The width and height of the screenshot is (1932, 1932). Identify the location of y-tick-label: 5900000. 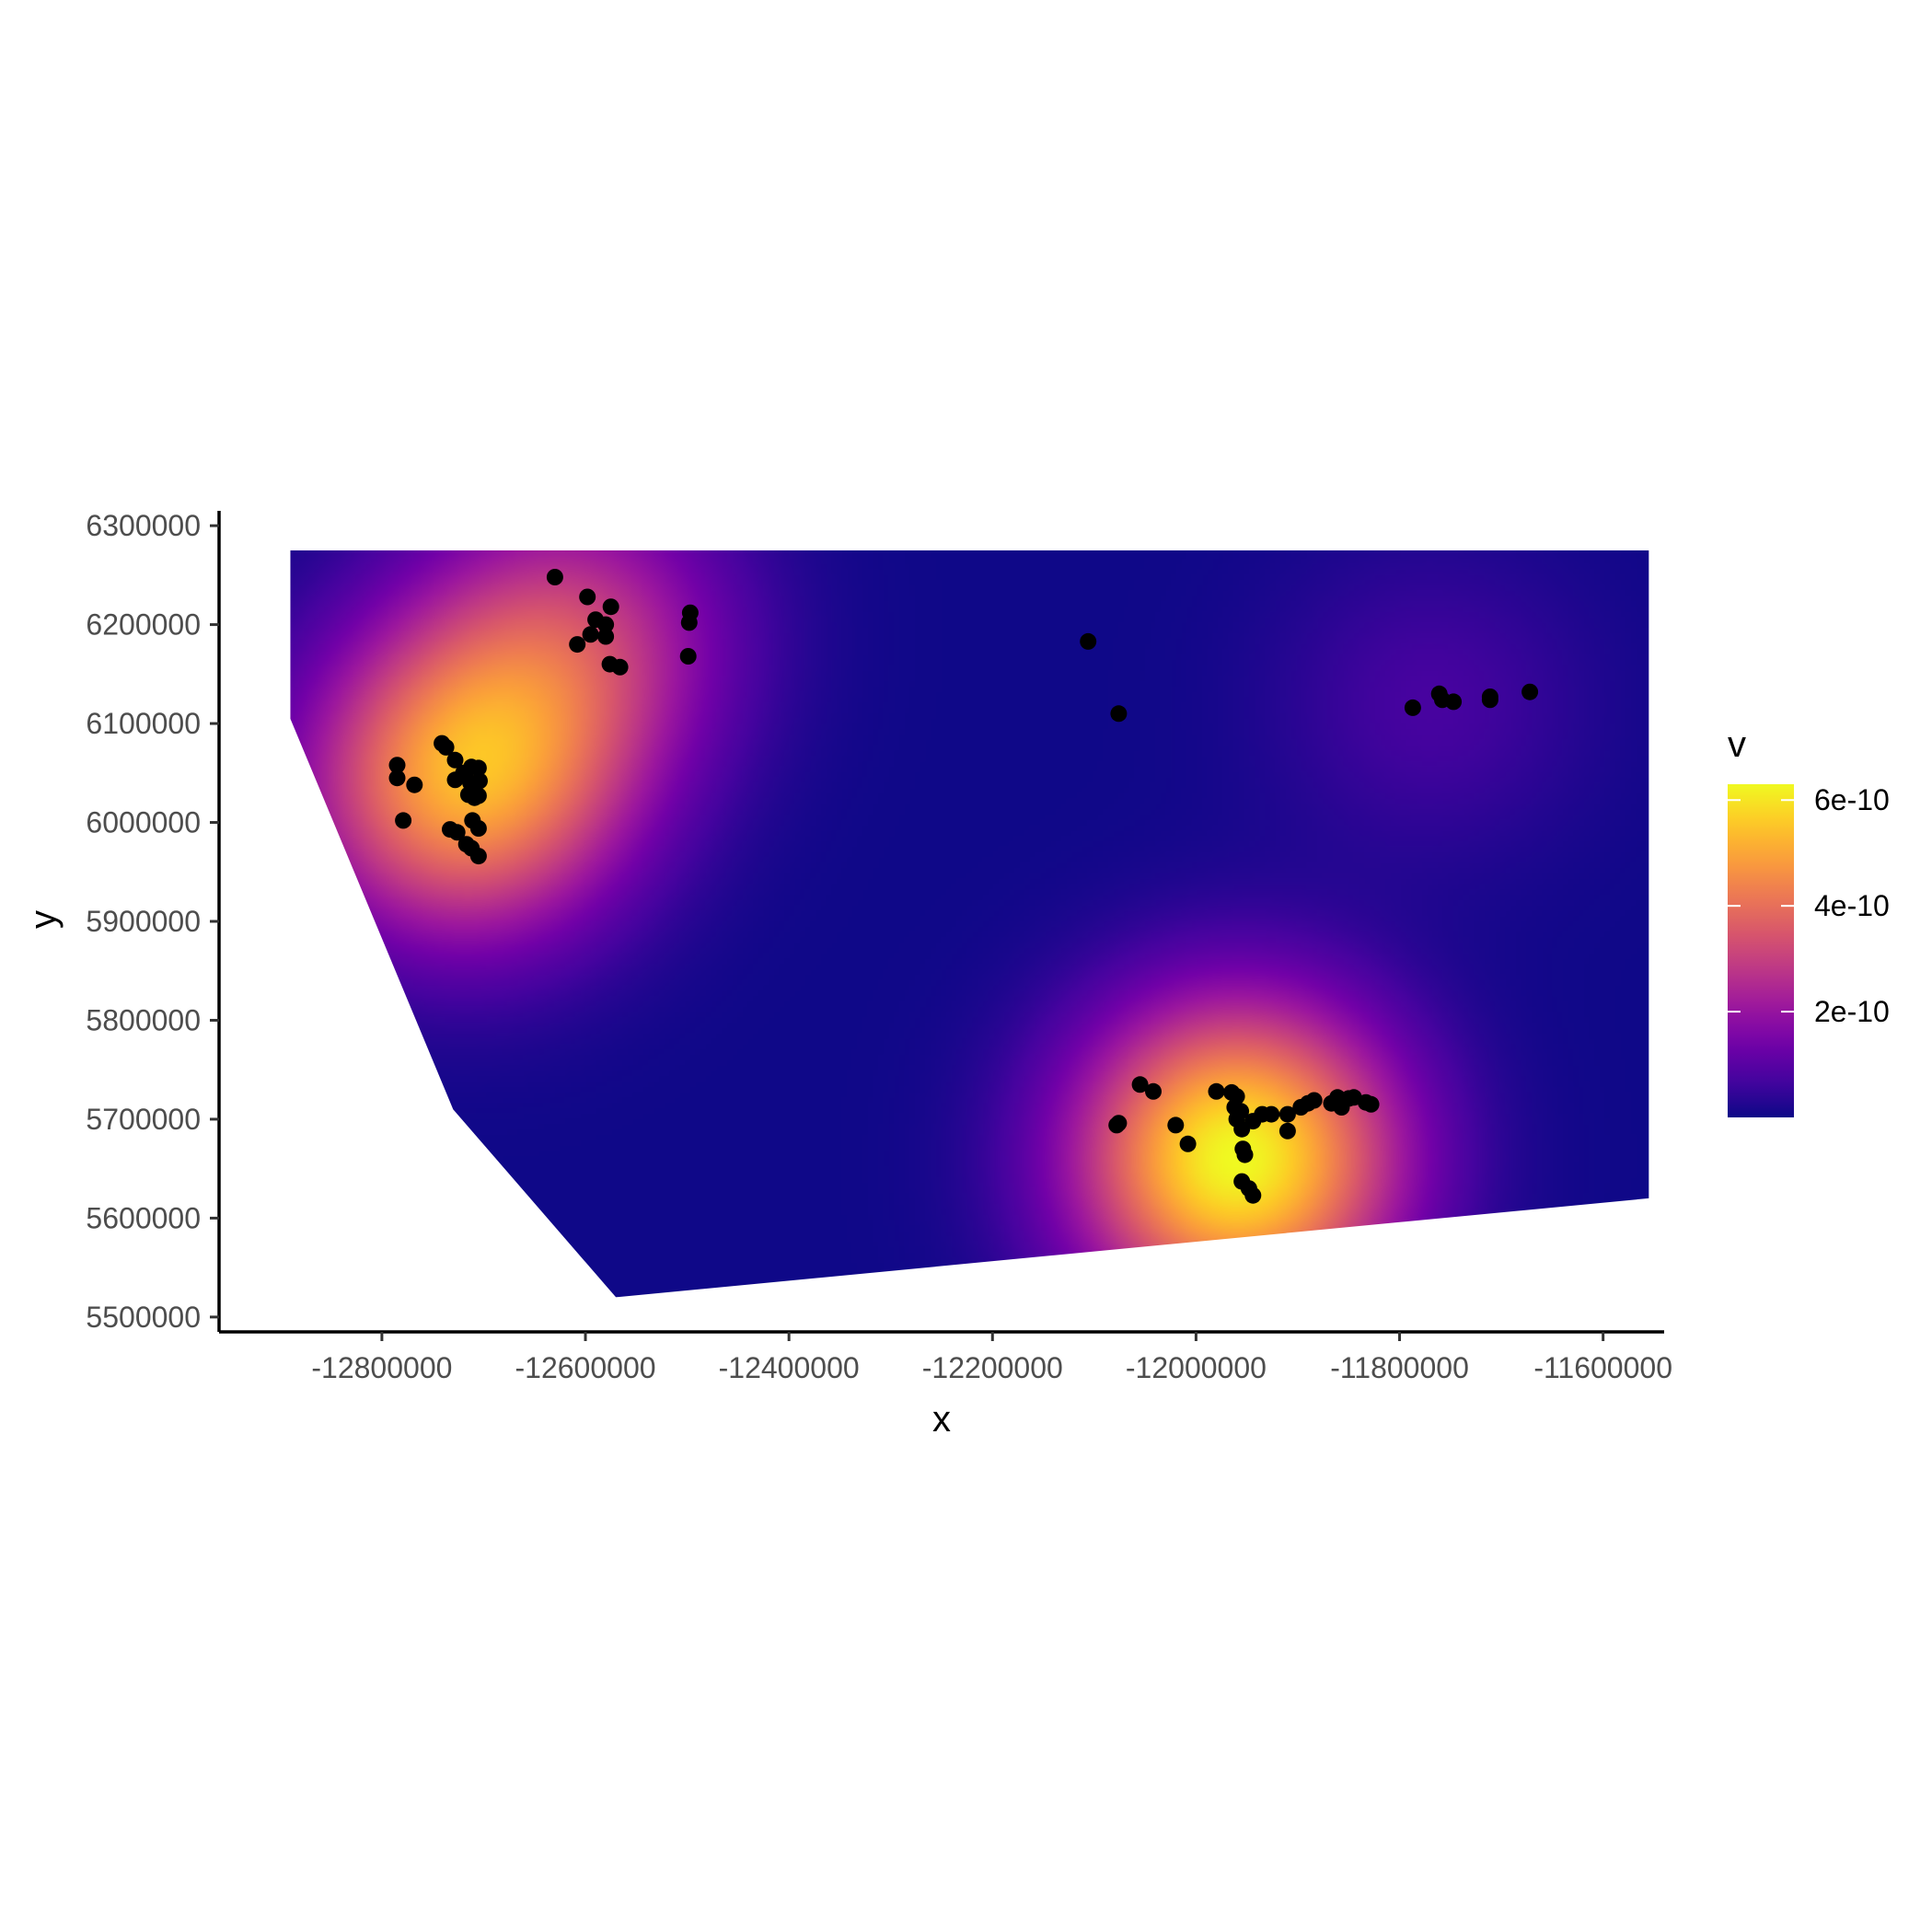
(144, 922).